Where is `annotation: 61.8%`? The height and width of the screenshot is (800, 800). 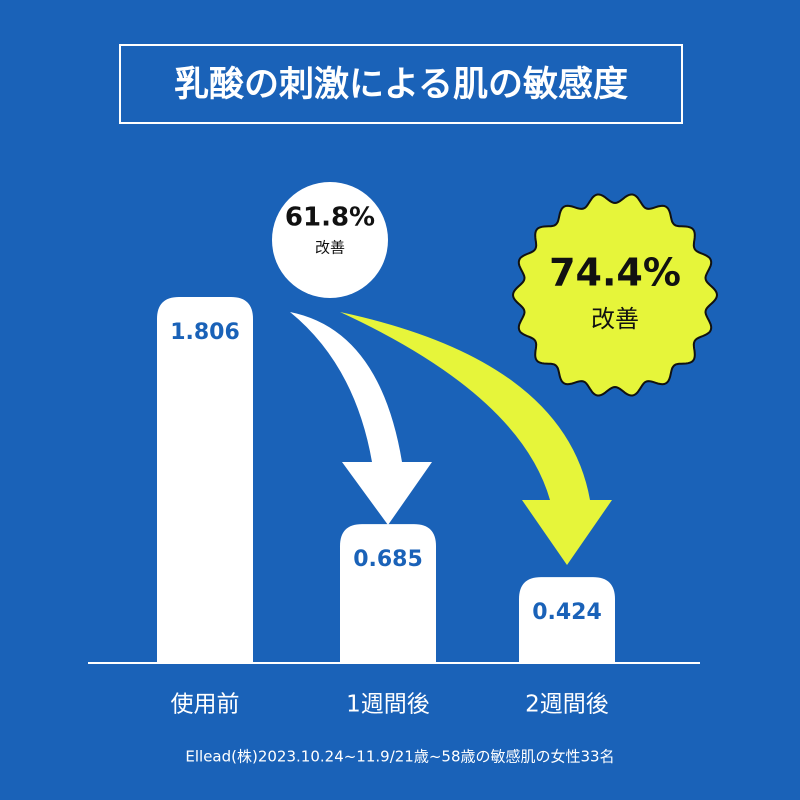
annotation: 61.8% is located at coordinates (330, 218).